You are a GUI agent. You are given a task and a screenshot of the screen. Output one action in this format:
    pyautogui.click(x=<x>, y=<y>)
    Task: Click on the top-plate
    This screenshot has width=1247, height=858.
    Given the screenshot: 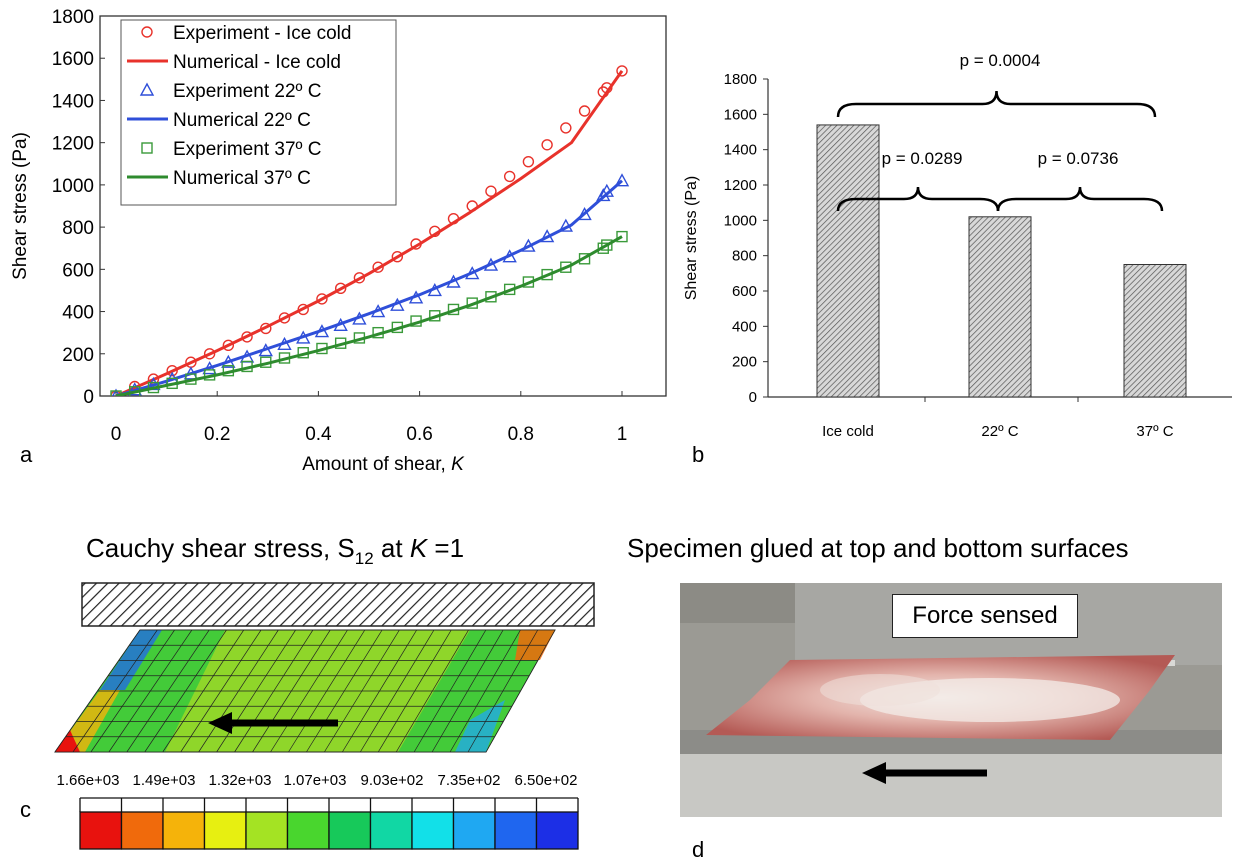 What is the action you would take?
    pyautogui.click(x=338, y=604)
    